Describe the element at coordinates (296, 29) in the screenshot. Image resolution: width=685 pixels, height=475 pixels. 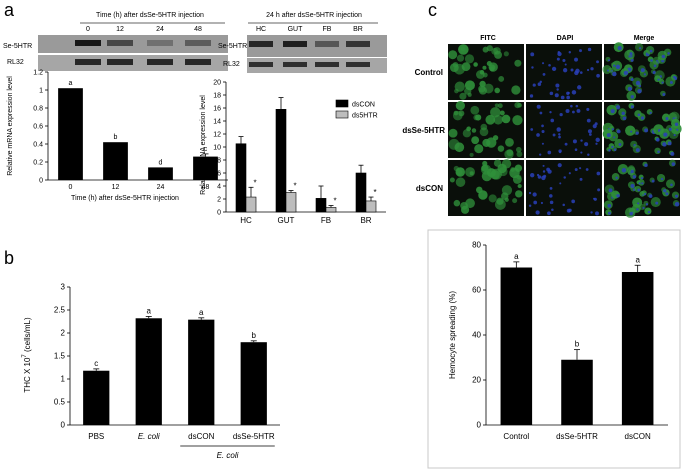
I see `blot-right-lane-gut: GUT` at that location.